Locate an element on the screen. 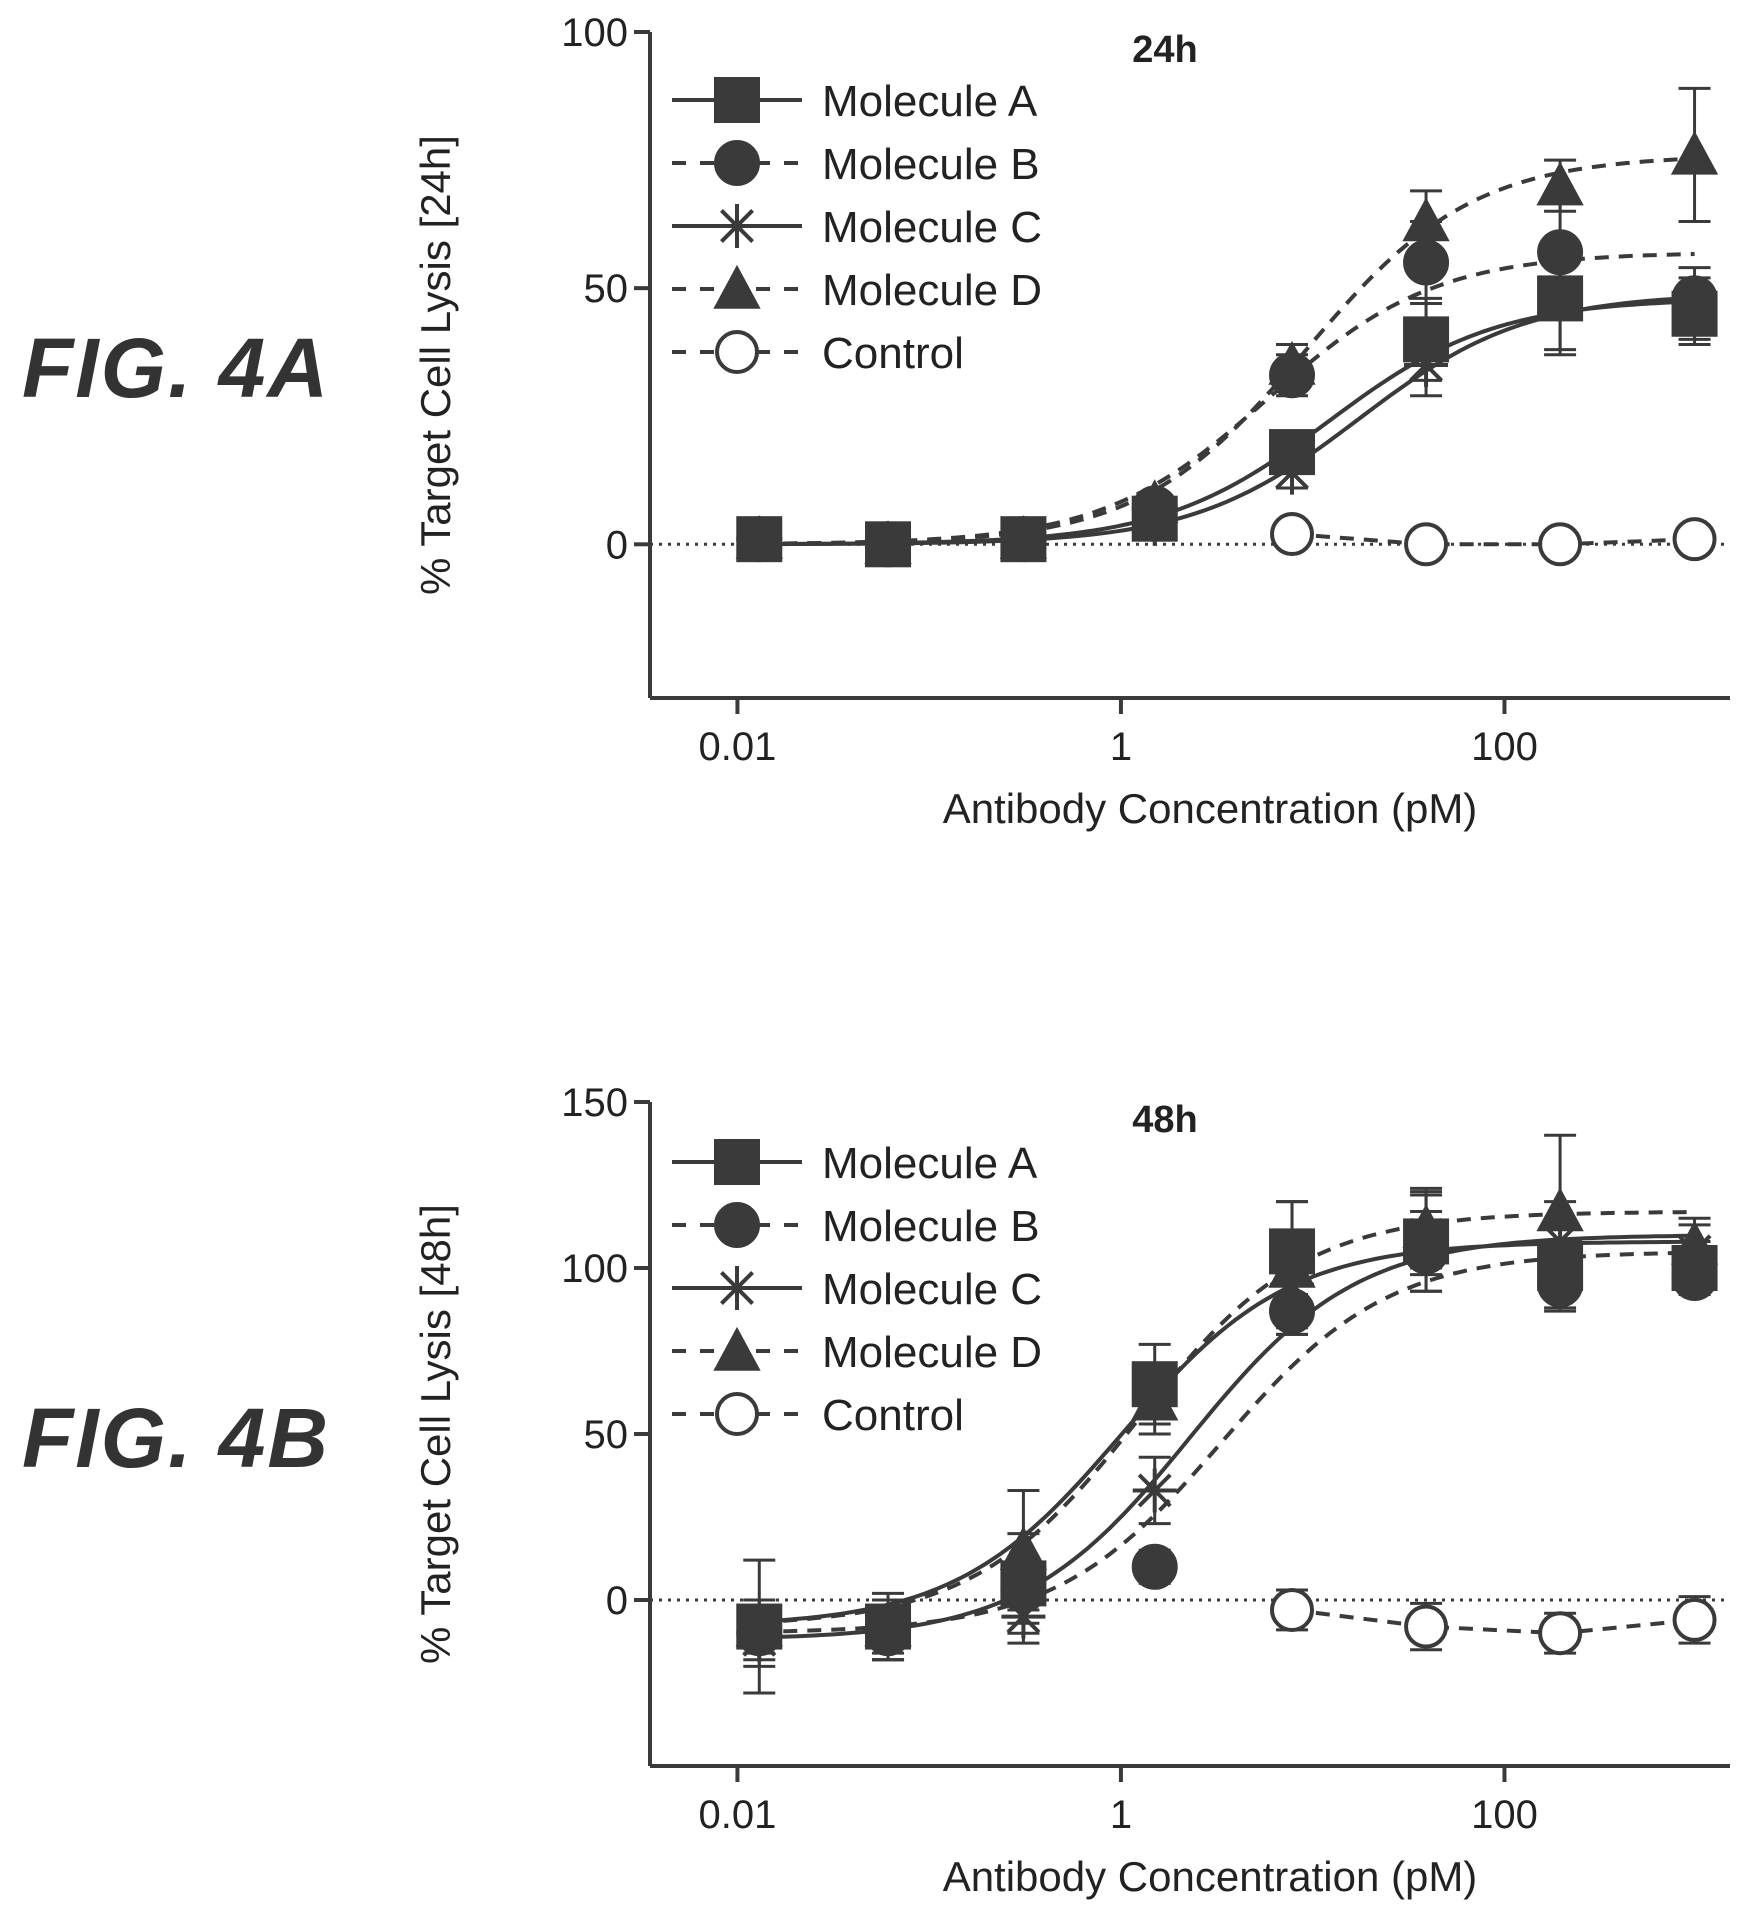 The width and height of the screenshot is (1758, 1923). series-molecule-d is located at coordinates (1227, 325).